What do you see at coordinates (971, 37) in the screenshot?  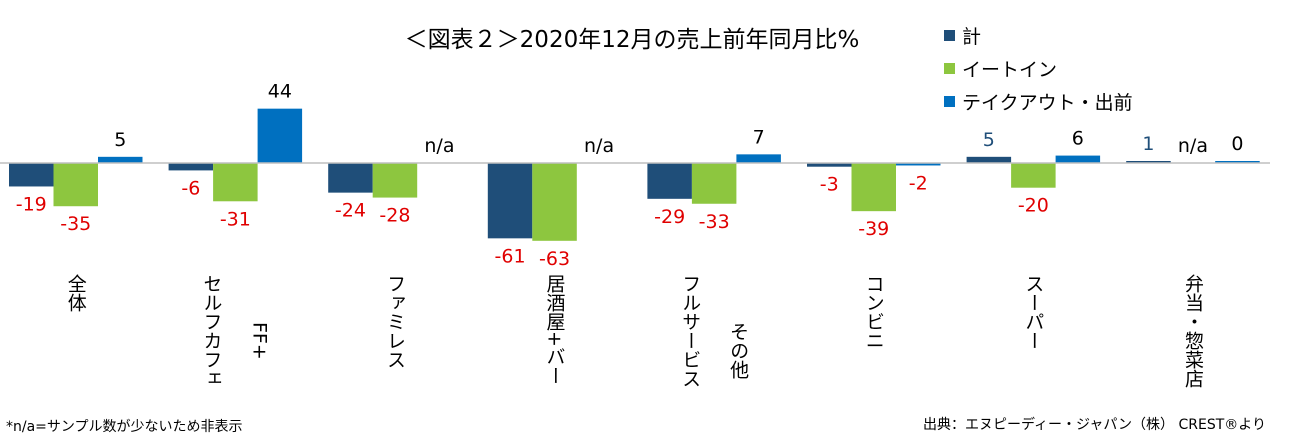 I see `legend-label-0: 計` at bounding box center [971, 37].